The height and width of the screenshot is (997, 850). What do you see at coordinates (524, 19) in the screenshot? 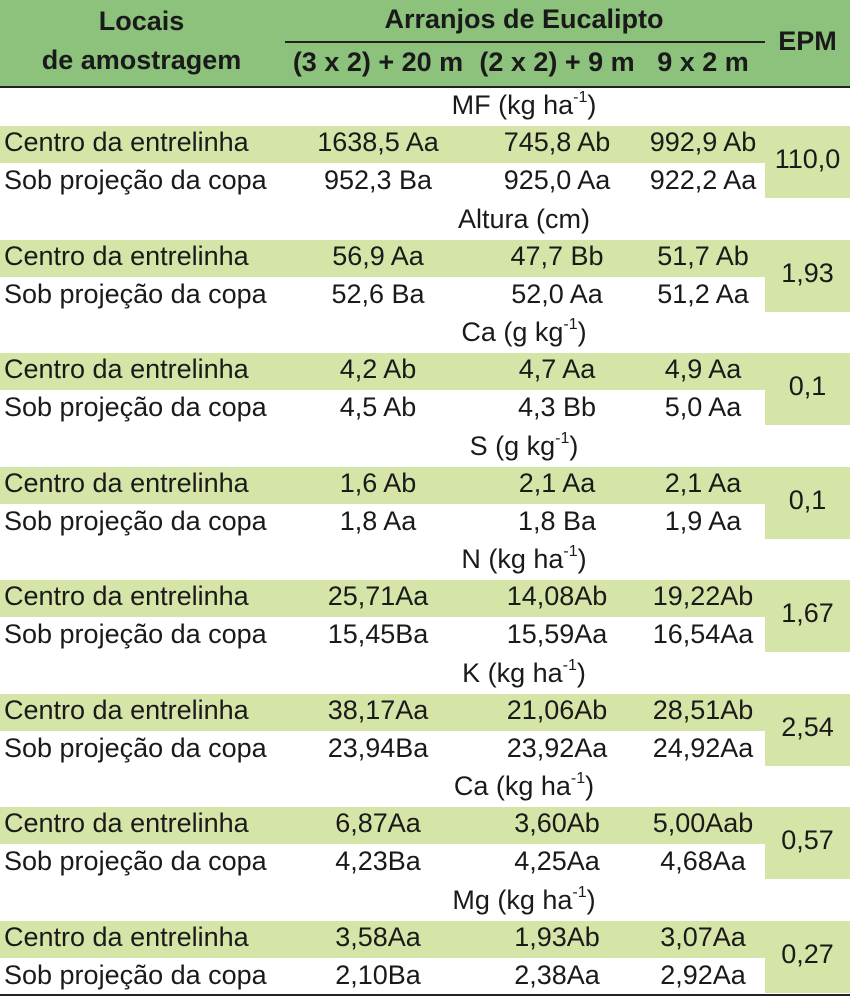
I see `header-arranjos: Arranjos de Eucalipto` at bounding box center [524, 19].